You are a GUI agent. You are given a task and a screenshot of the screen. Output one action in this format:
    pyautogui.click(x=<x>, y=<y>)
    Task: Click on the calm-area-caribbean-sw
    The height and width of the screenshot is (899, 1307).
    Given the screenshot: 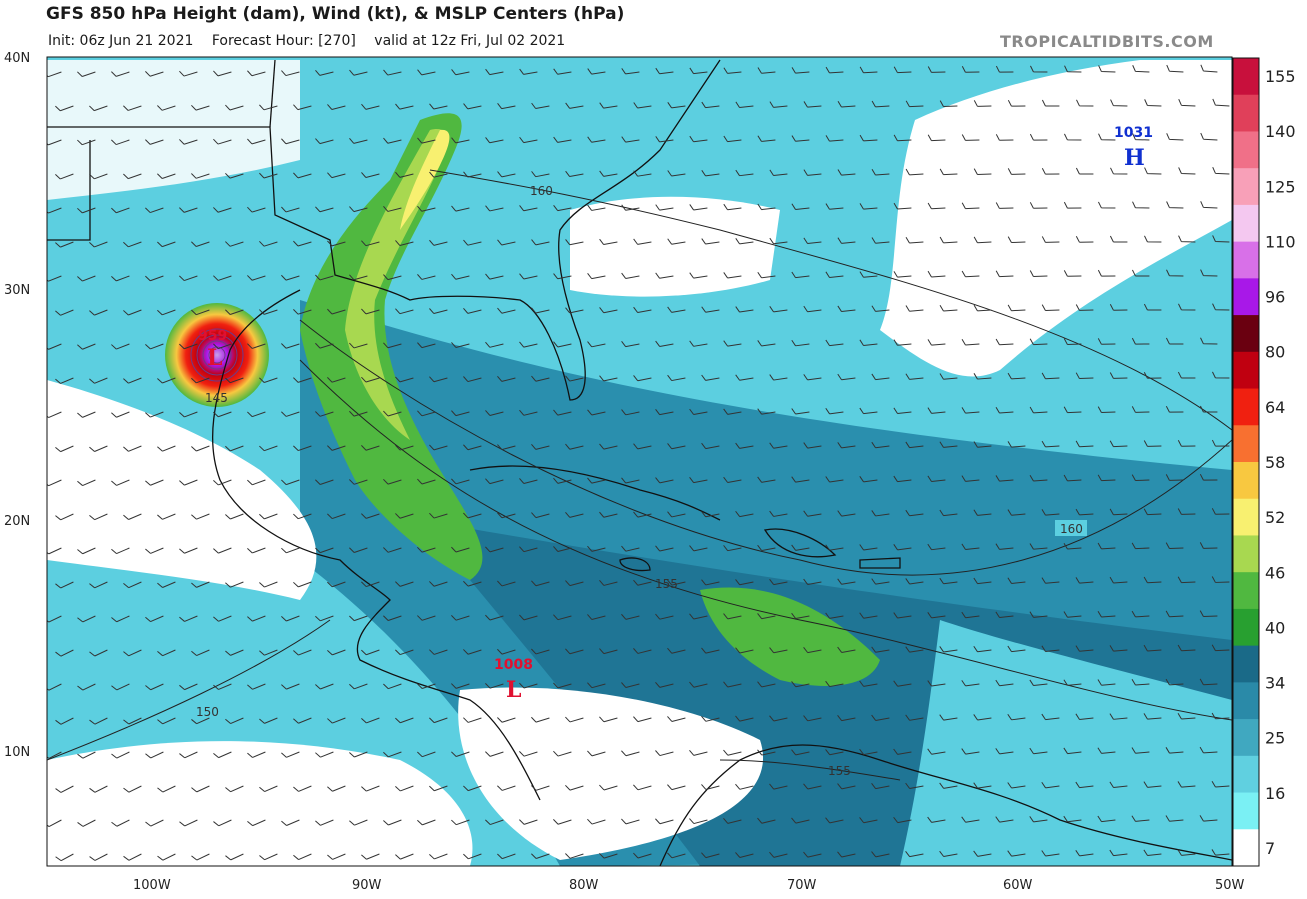 What is the action you would take?
    pyautogui.click(x=611, y=773)
    